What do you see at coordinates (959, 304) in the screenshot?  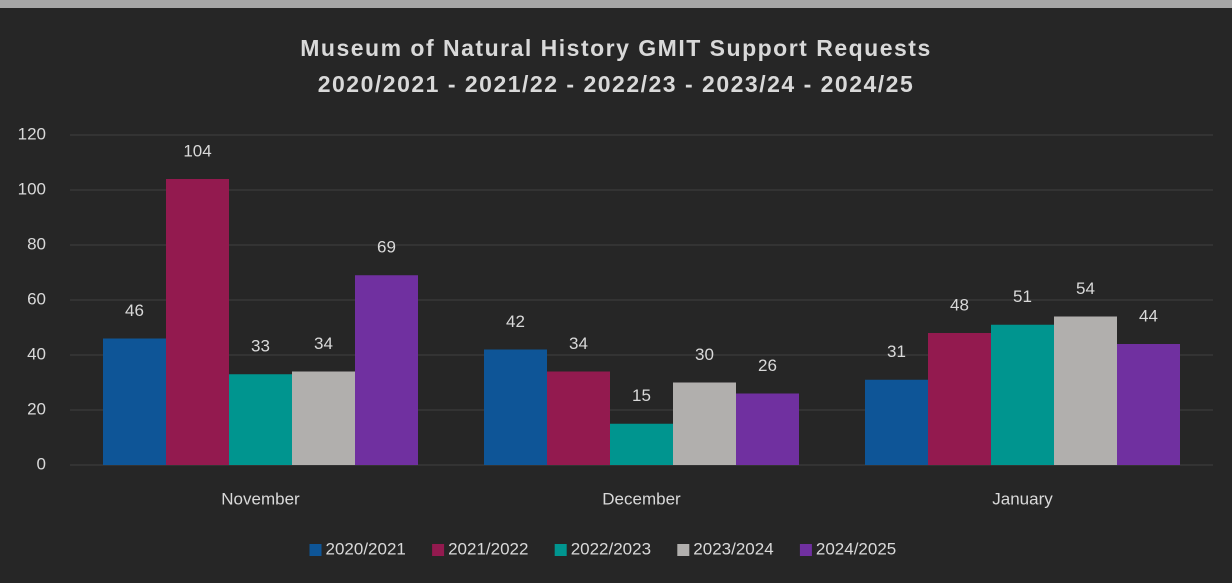 I see `data-label: 48` at bounding box center [959, 304].